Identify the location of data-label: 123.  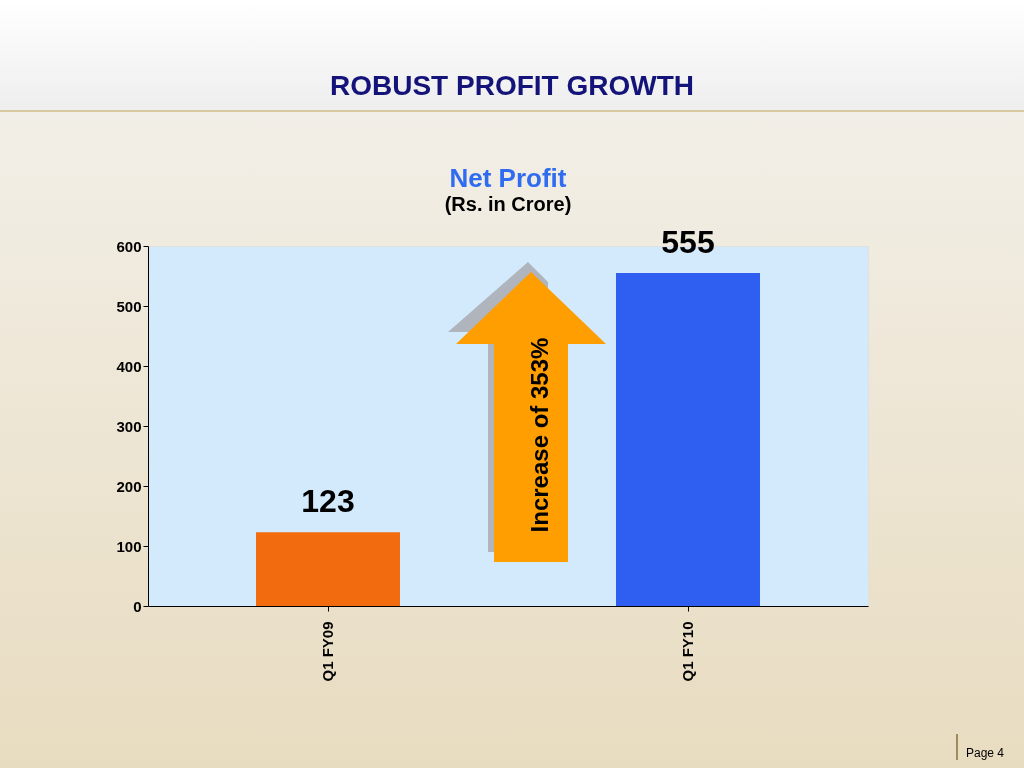
(328, 501).